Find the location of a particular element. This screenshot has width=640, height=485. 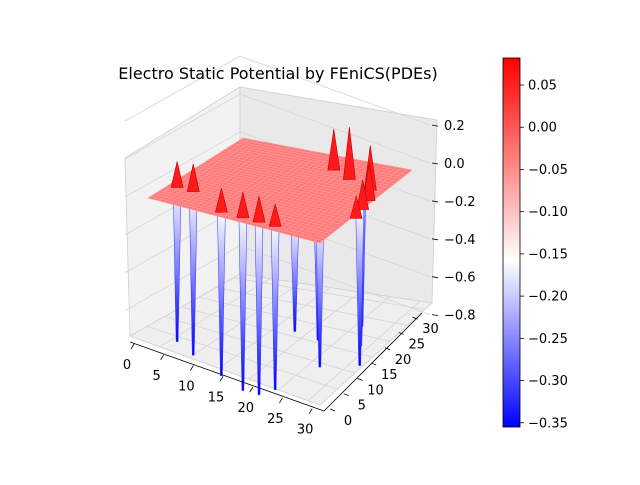

x-tick-label: 30 is located at coordinates (305, 430).